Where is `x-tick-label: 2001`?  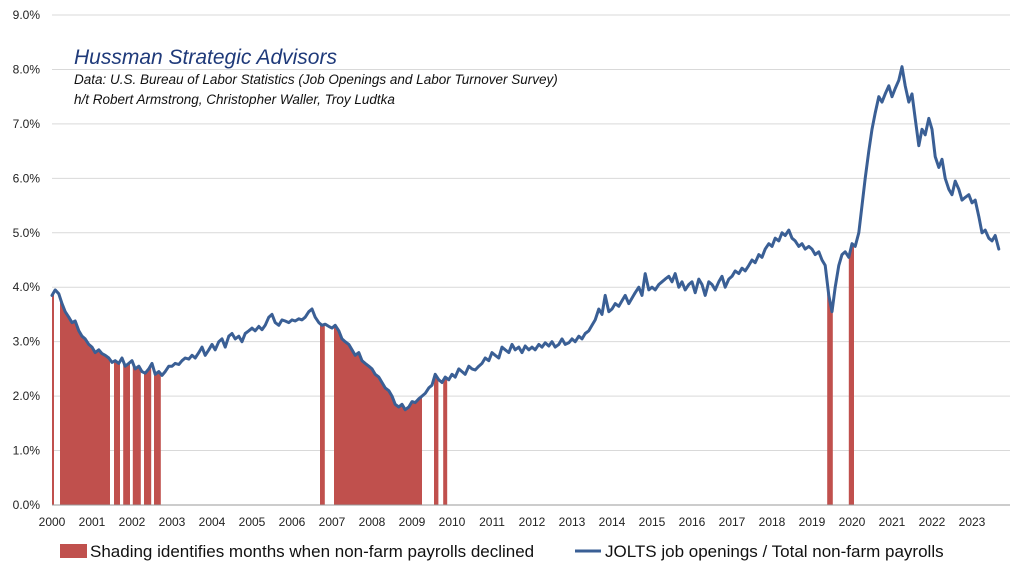
x-tick-label: 2001 is located at coordinates (92, 522).